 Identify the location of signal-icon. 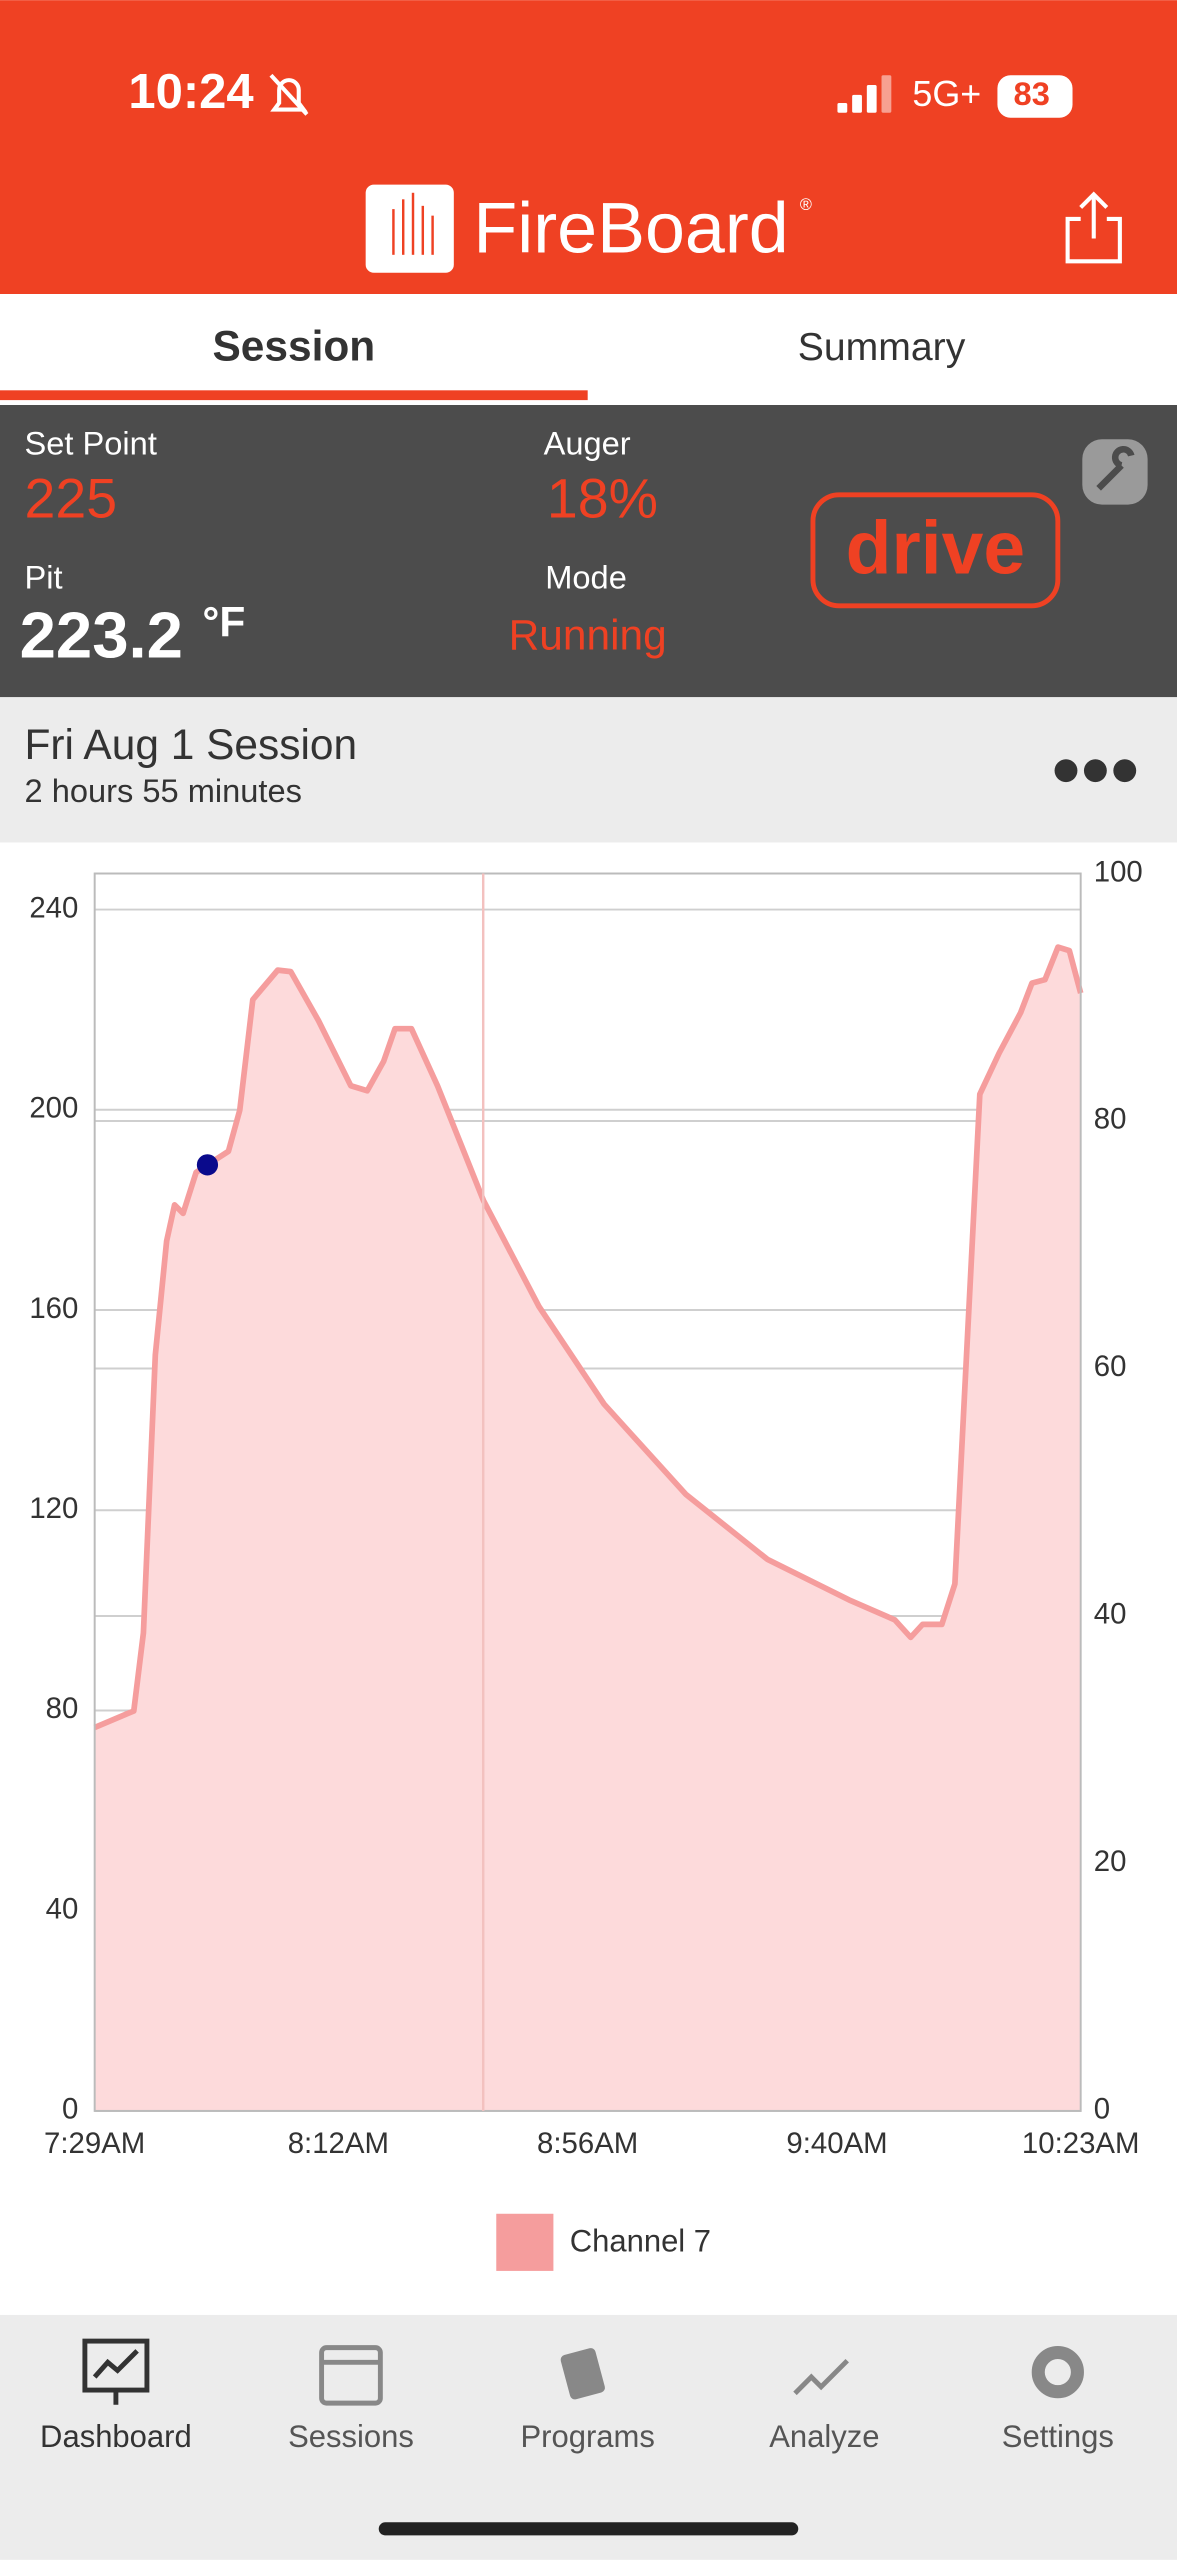
(864, 94).